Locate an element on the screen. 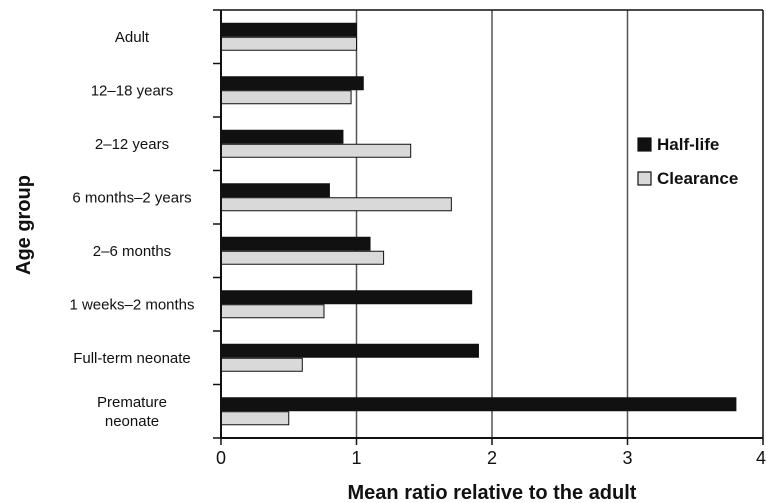  category-label: Adult is located at coordinates (132, 37).